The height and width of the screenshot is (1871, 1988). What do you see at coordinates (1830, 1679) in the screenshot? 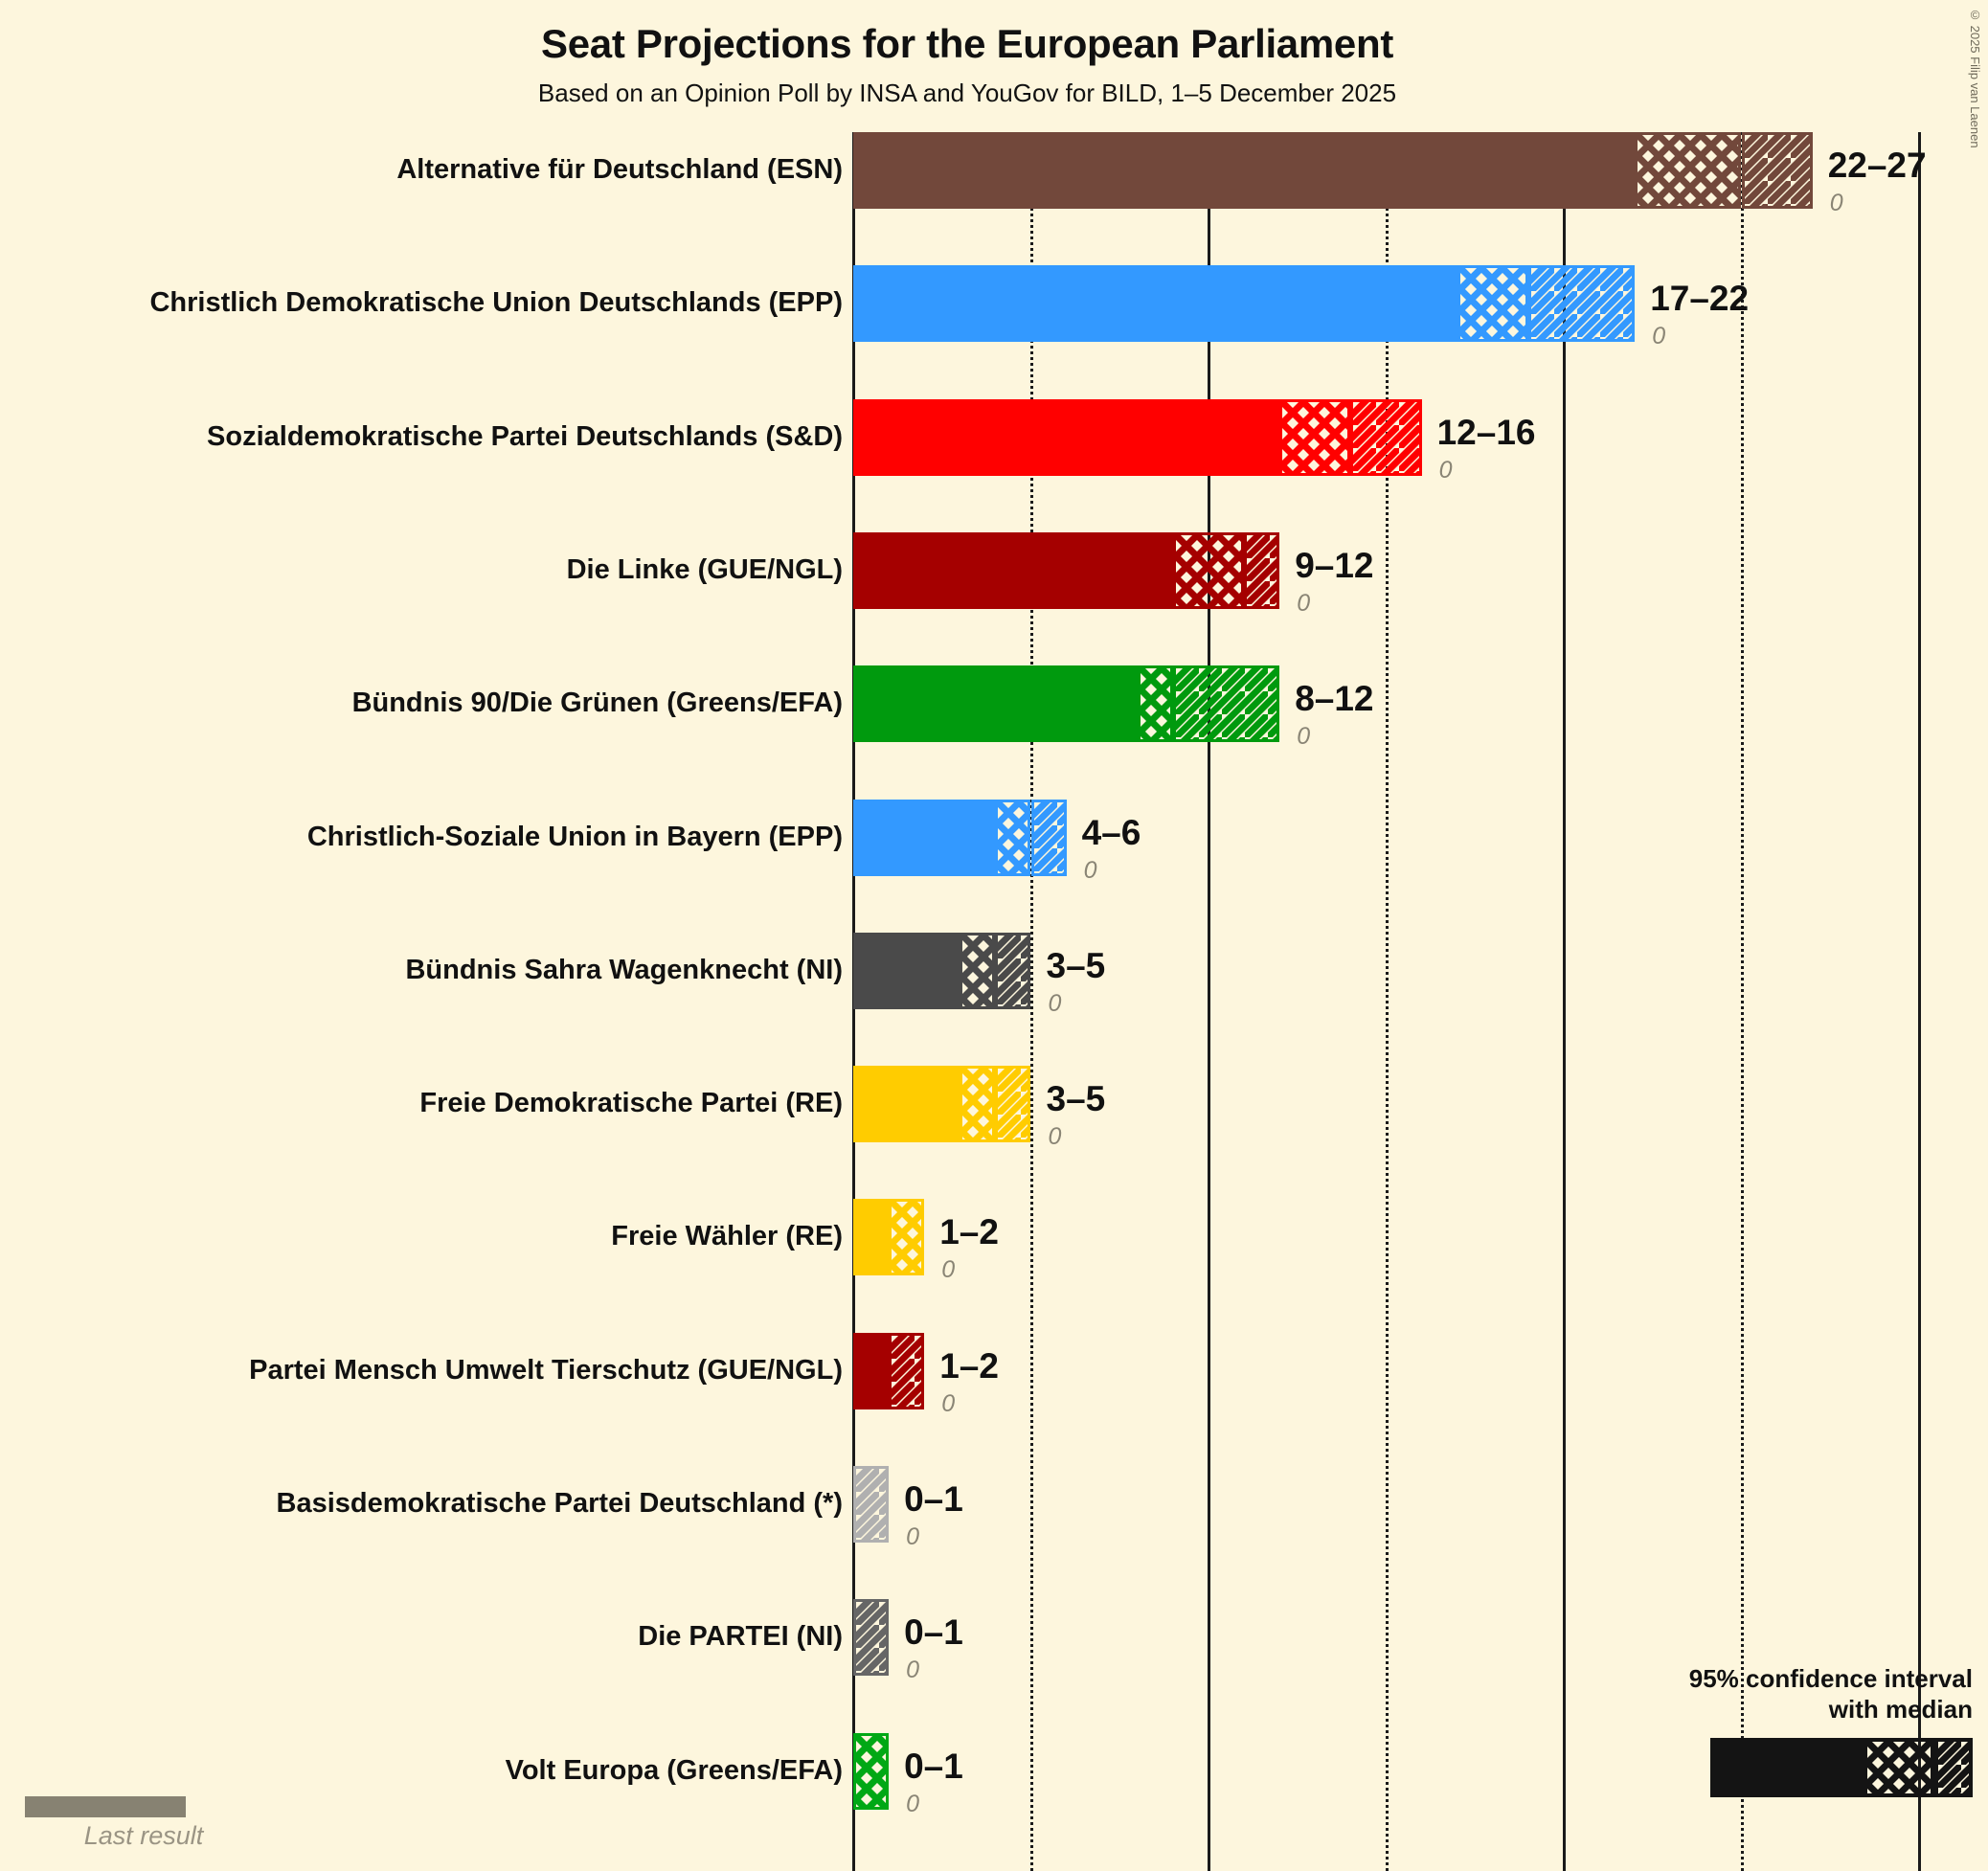
I see `legend-line-1: 95% confidence interval` at bounding box center [1830, 1679].